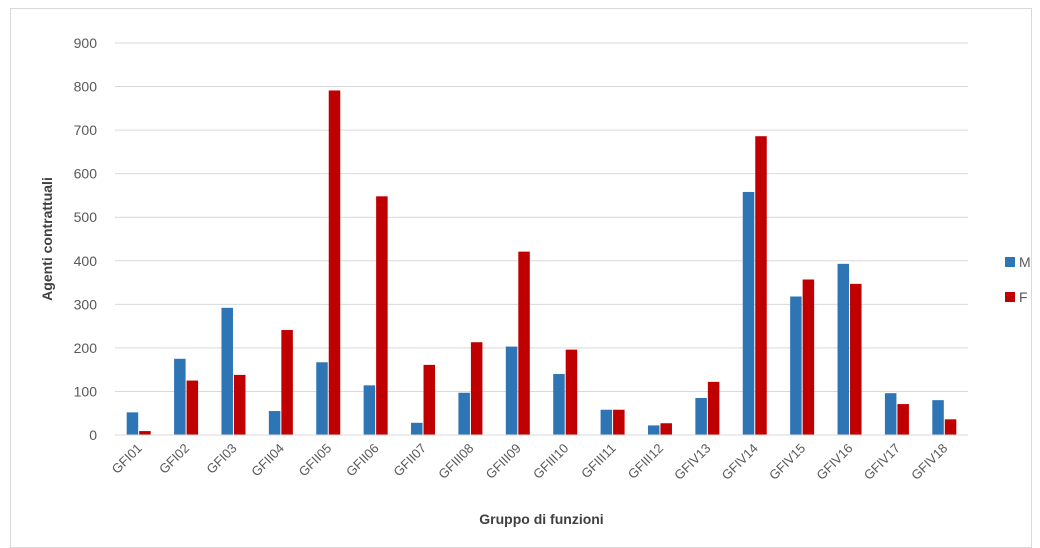 This screenshot has width=1040, height=548. Describe the element at coordinates (86, 217) in the screenshot. I see `y-tick-label: 500` at that location.